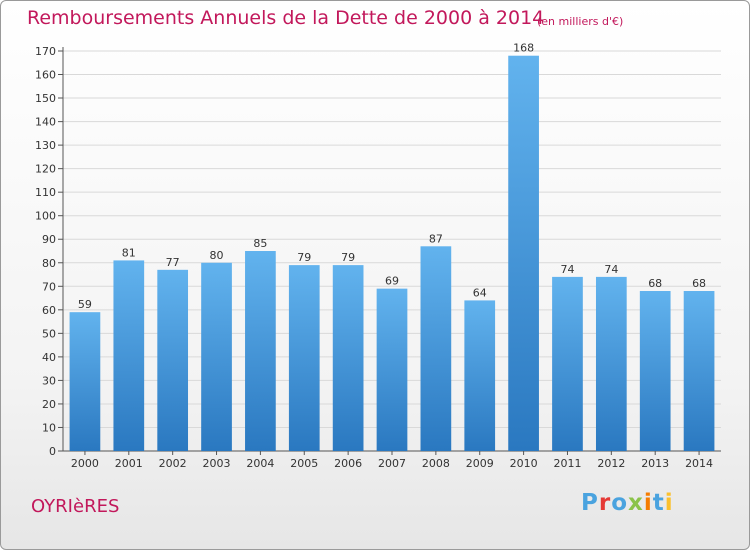 Image resolution: width=750 pixels, height=550 pixels. I want to click on bar-value-label: 81, so click(129, 252).